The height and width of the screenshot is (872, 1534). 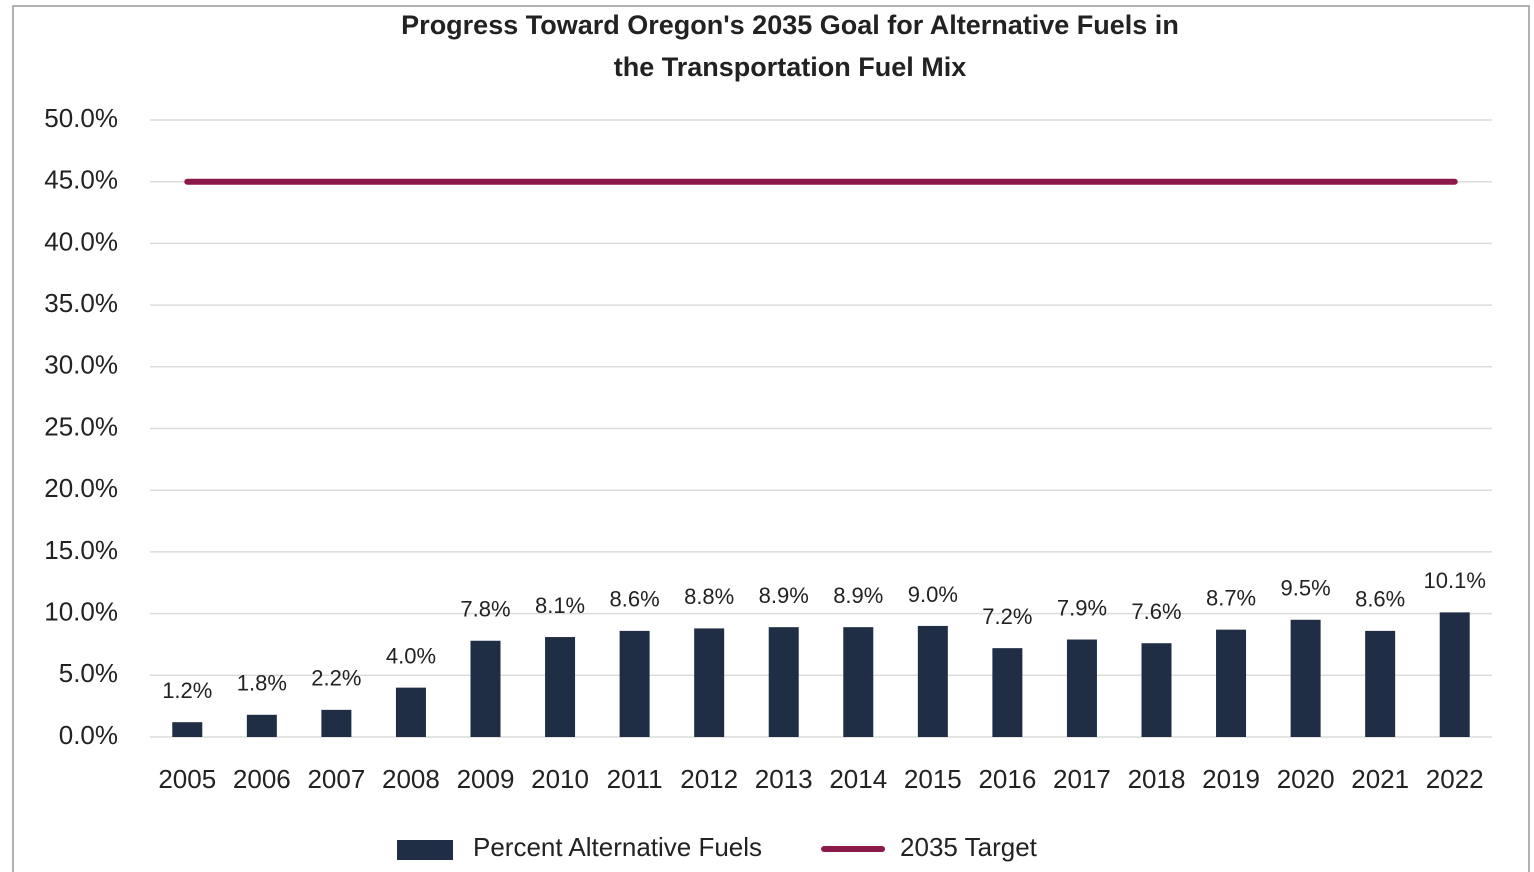 What do you see at coordinates (81, 241) in the screenshot?
I see `y-tick-label: 40.0%` at bounding box center [81, 241].